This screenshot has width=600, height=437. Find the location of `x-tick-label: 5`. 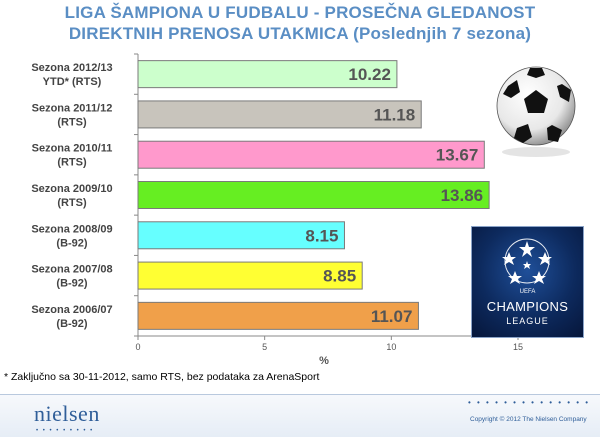

x-tick-label: 5 is located at coordinates (264, 347).